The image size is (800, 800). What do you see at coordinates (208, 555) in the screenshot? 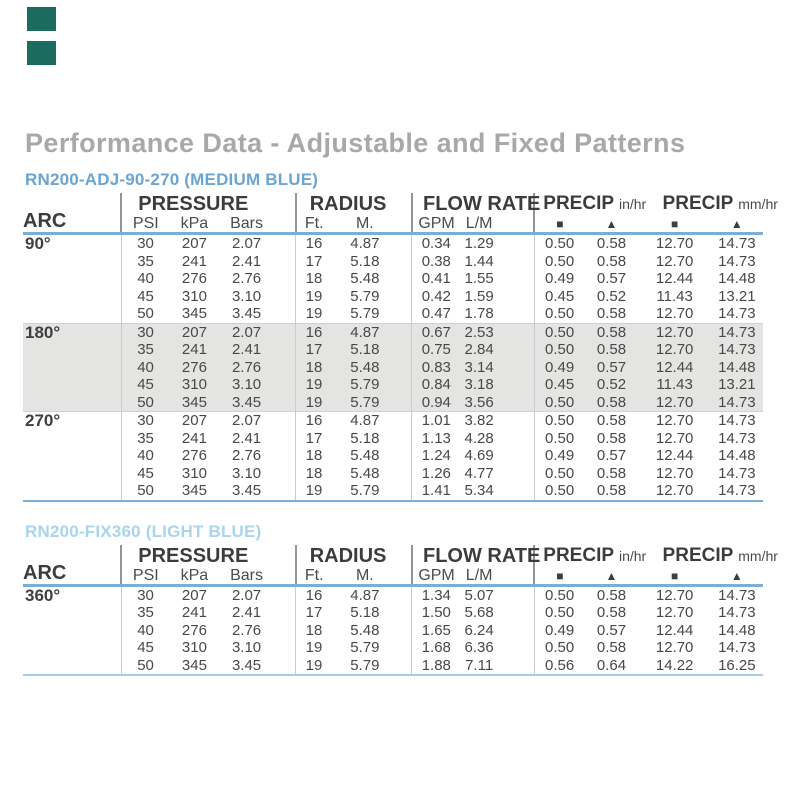
I see `column-group-pressure: PRESSURE` at bounding box center [208, 555].